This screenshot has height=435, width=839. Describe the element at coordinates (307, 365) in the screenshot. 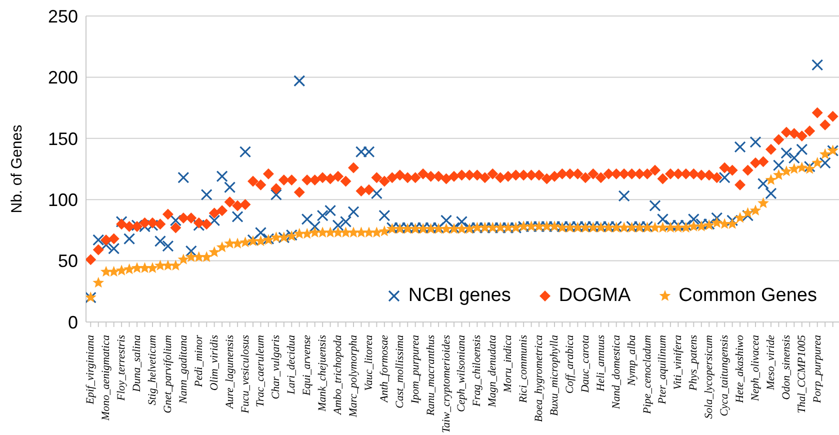

I see `x-tick-label: Equi_arvense` at that location.